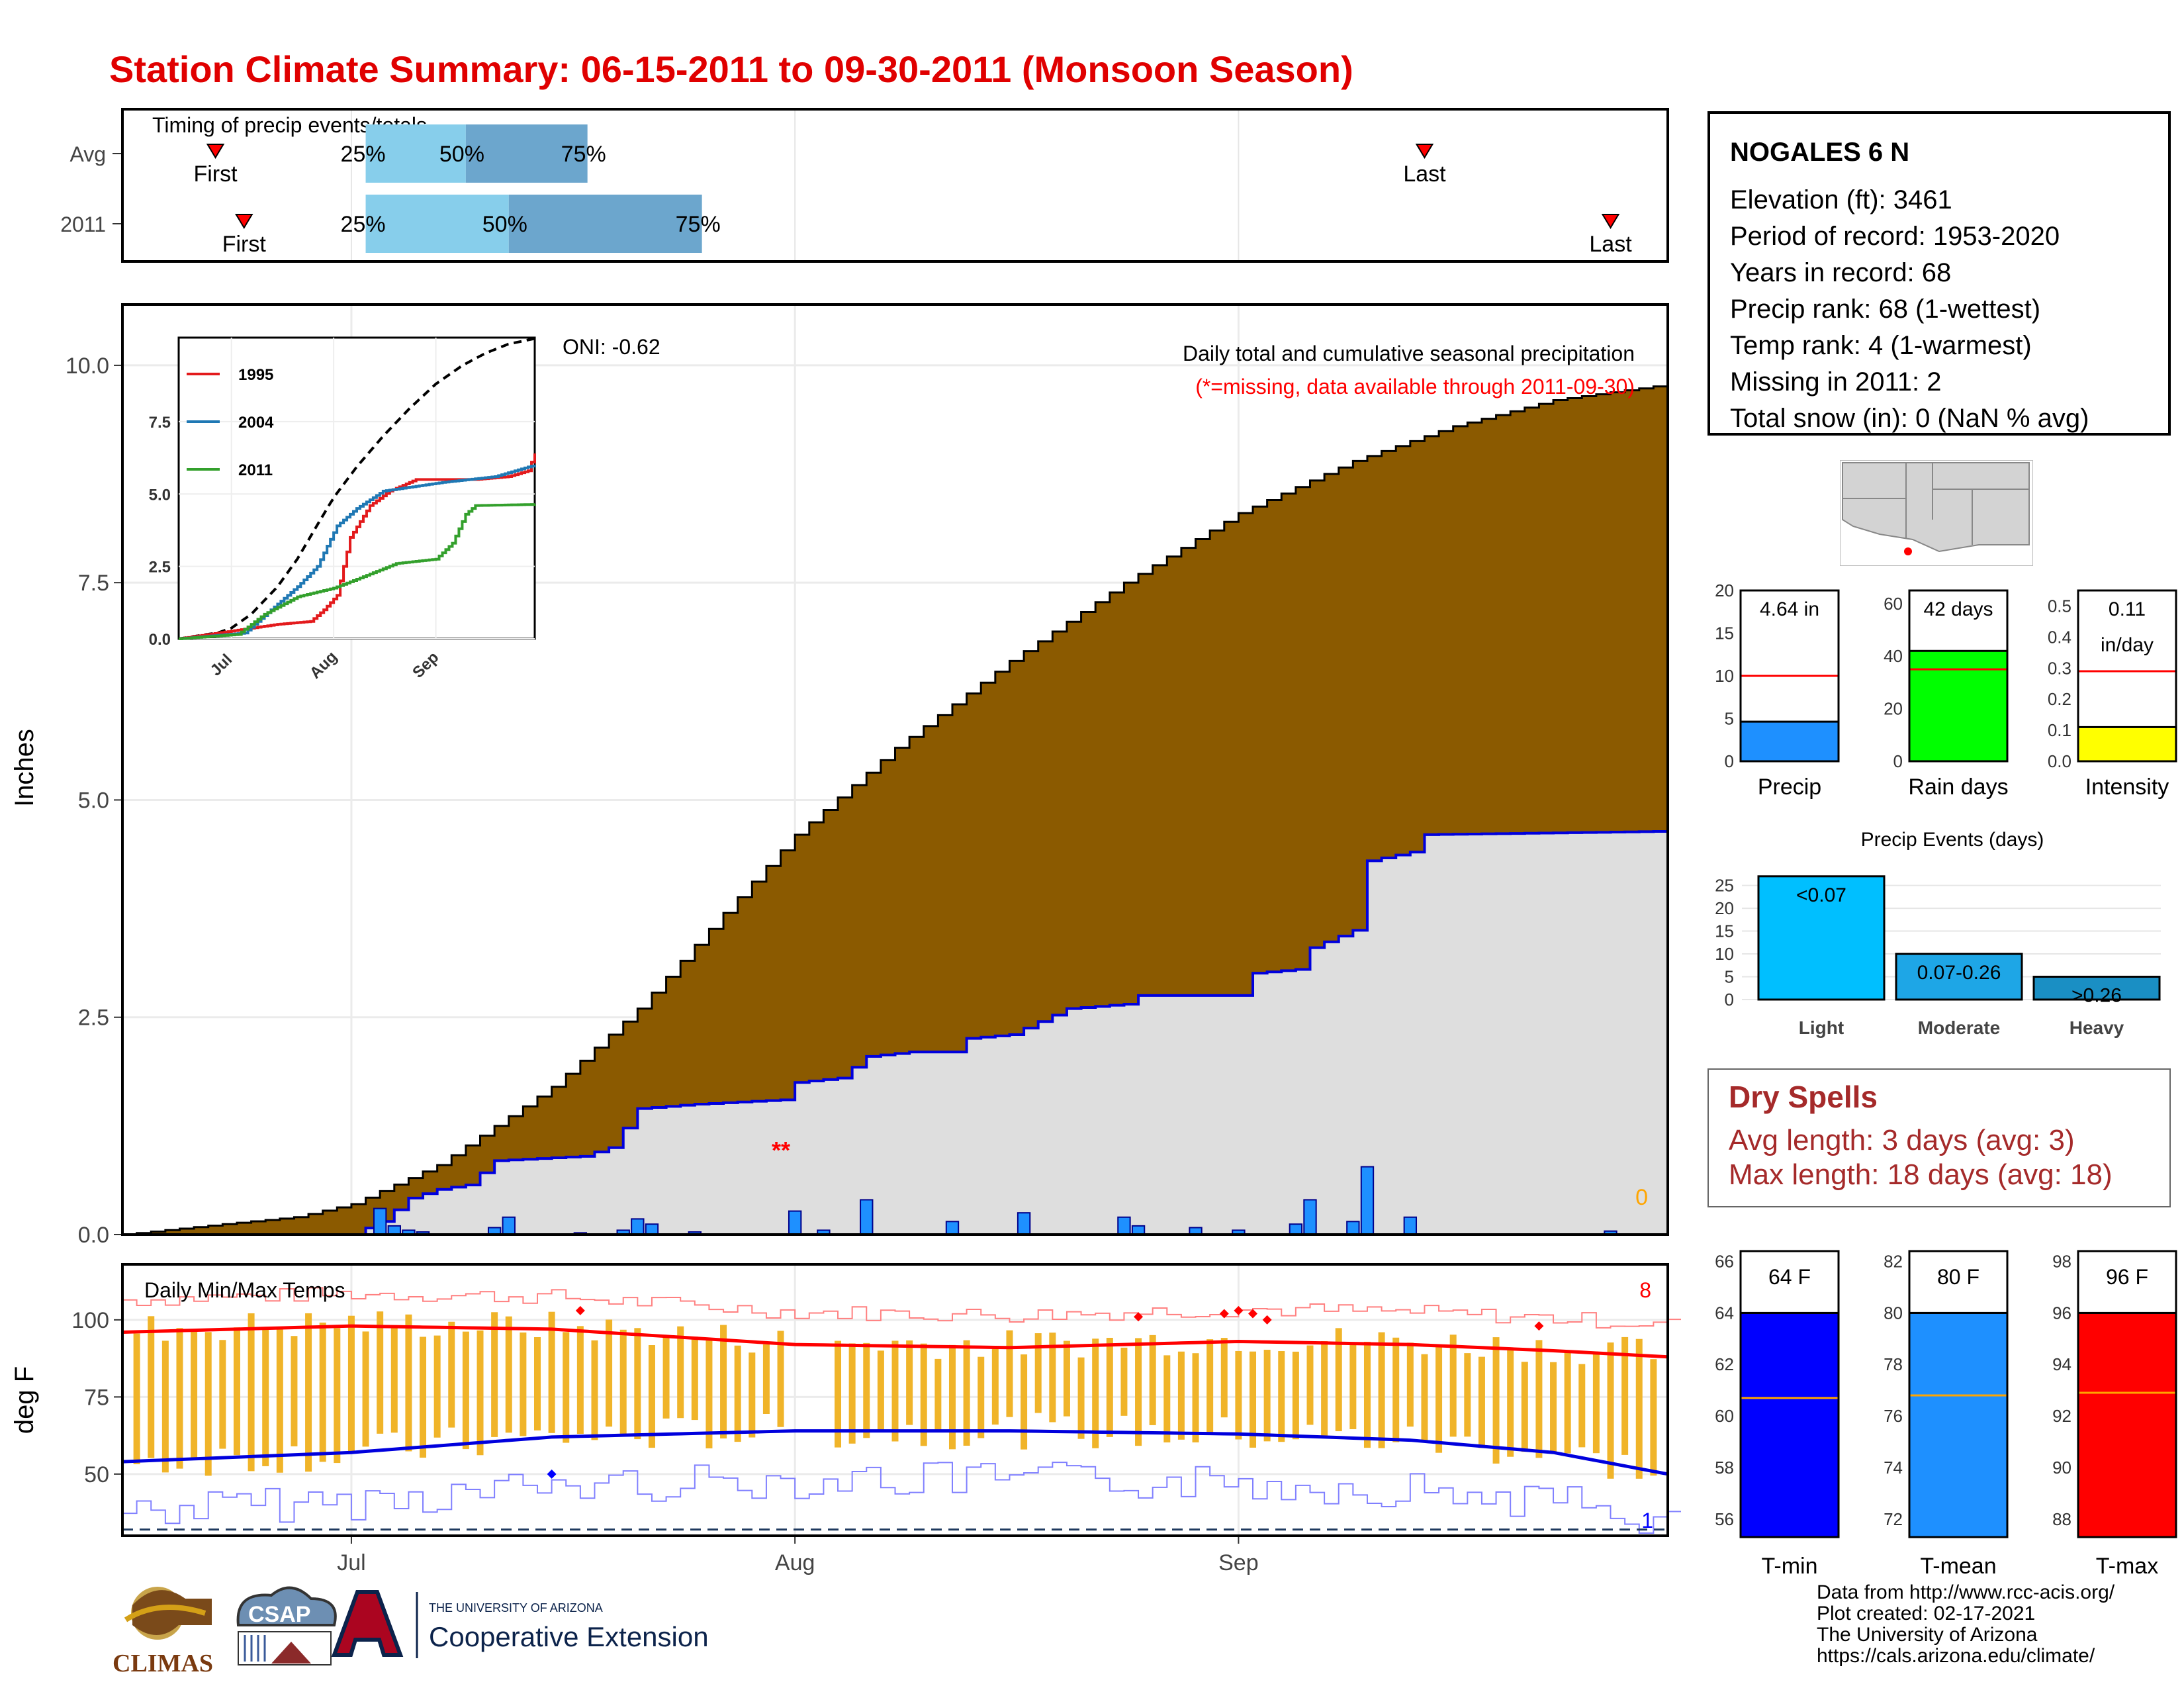 This screenshot has height=1688, width=2184. Describe the element at coordinates (569, 1636) in the screenshot. I see `ua-logo-big-text: Cooperative Extension` at that location.